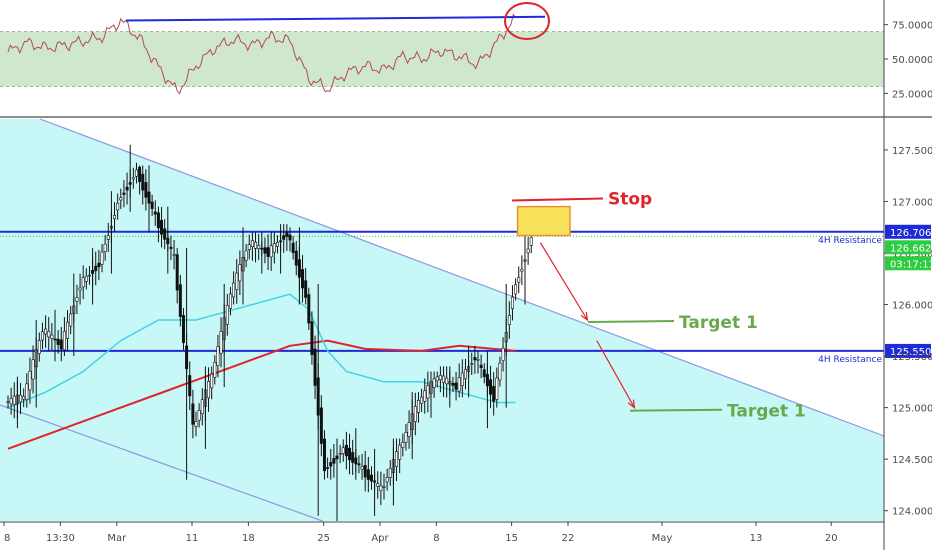 The image size is (932, 550). I want to click on rsi-highlight-circle, so click(527, 21).